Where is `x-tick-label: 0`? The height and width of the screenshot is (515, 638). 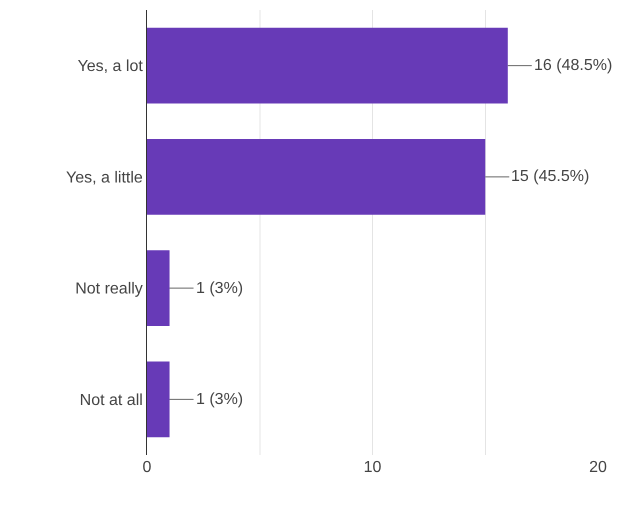
x-tick-label: 0 is located at coordinates (147, 467).